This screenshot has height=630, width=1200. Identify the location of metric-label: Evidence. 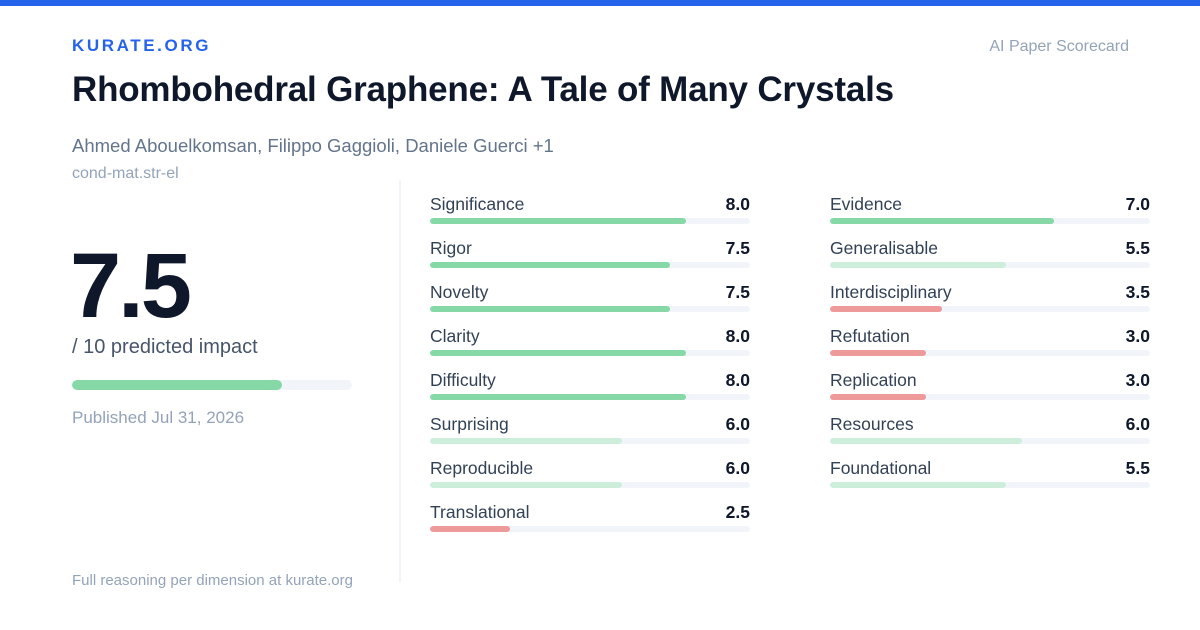
(866, 204).